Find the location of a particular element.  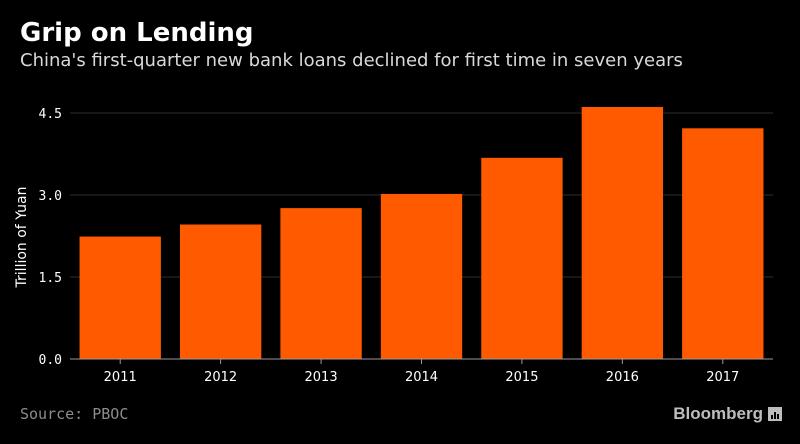

y-axis-label: Trillion of Yuan is located at coordinates (22, 238).